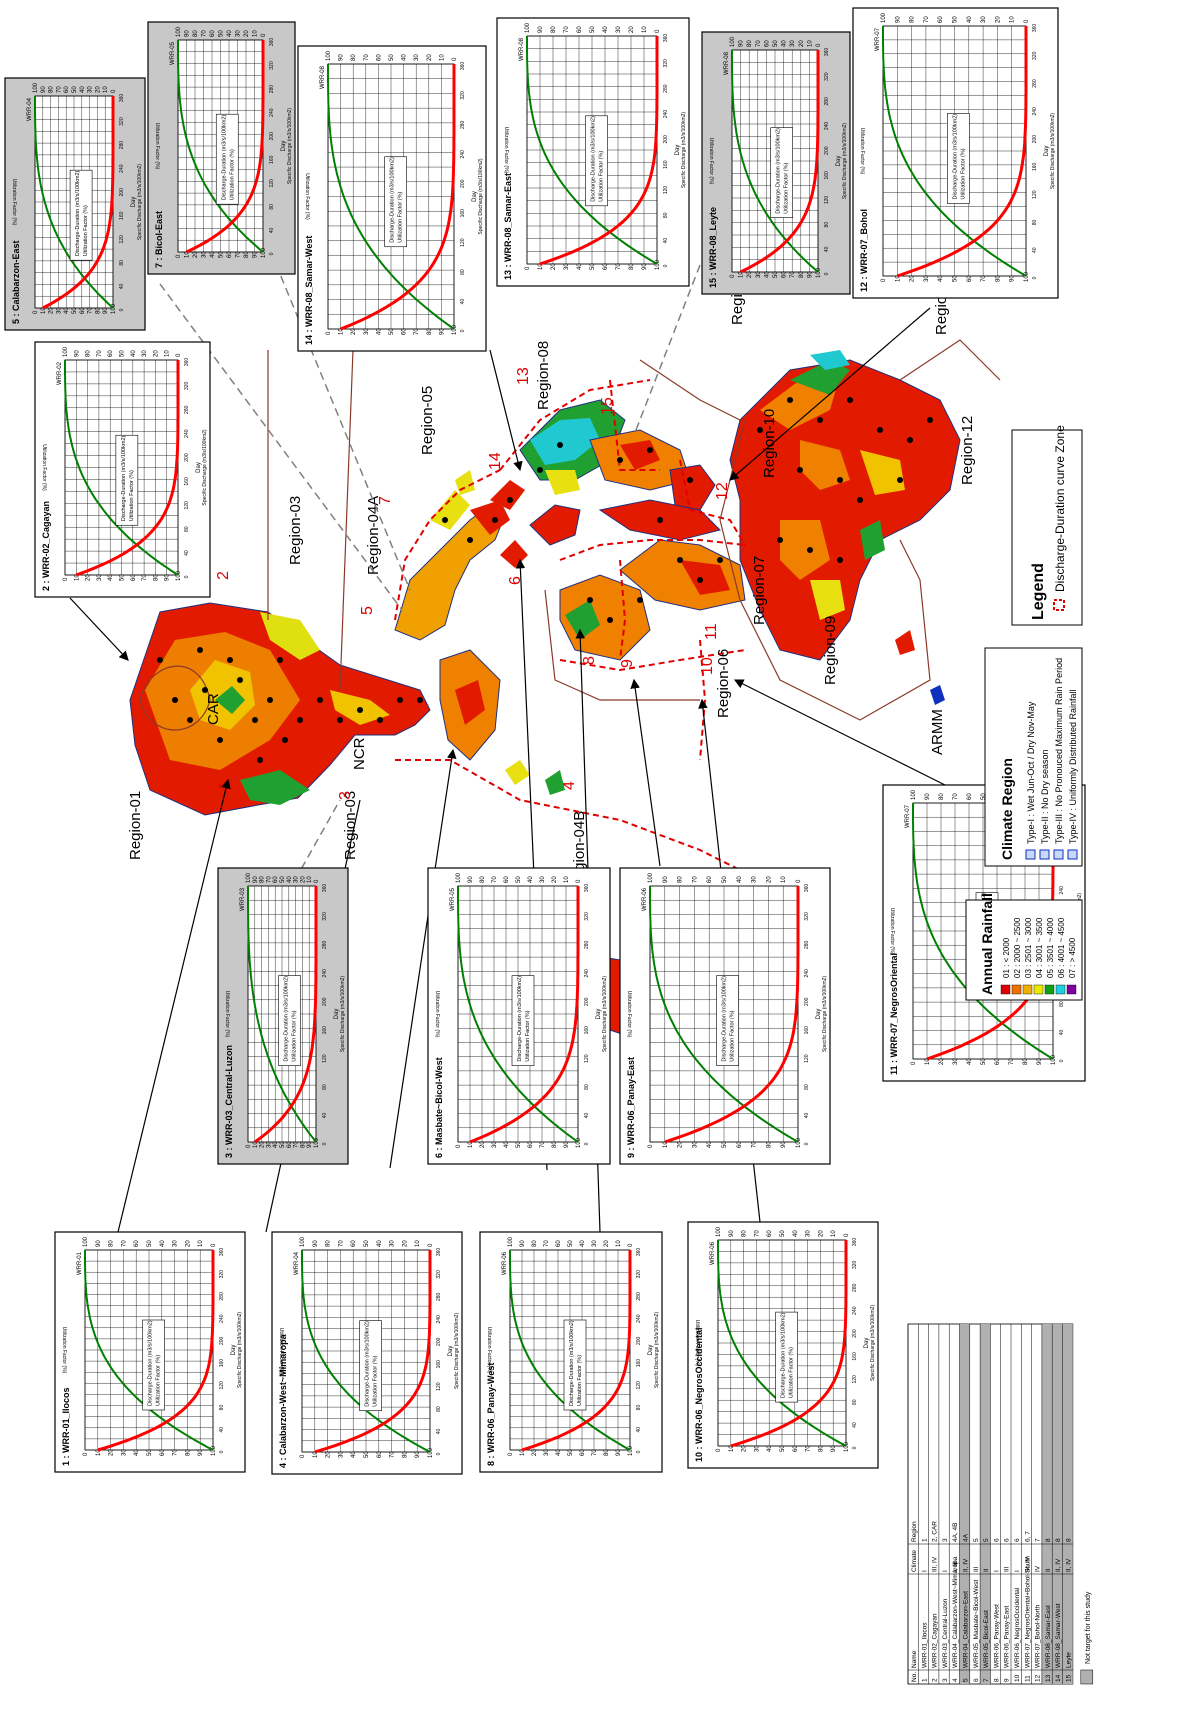  What do you see at coordinates (945, 1680) in the screenshot?
I see `table-cell: 3` at bounding box center [945, 1680].